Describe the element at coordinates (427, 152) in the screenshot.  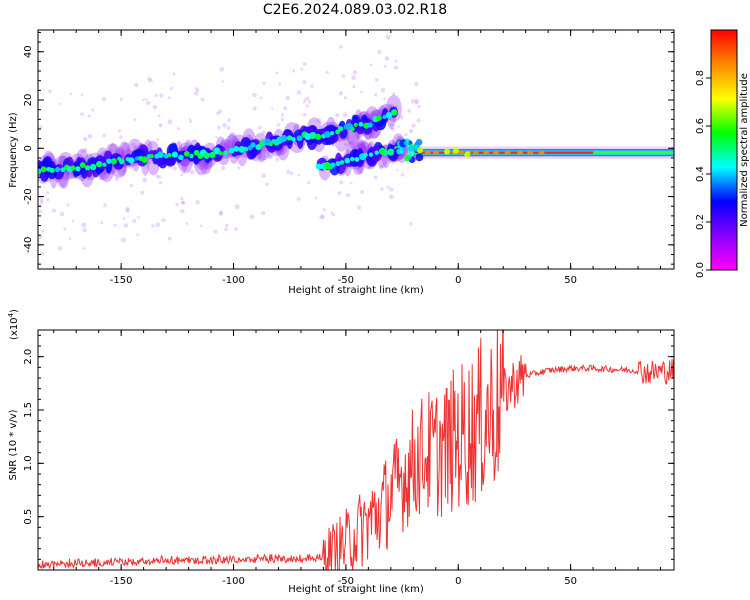
I see `spectrogram-tail-blob` at that location.